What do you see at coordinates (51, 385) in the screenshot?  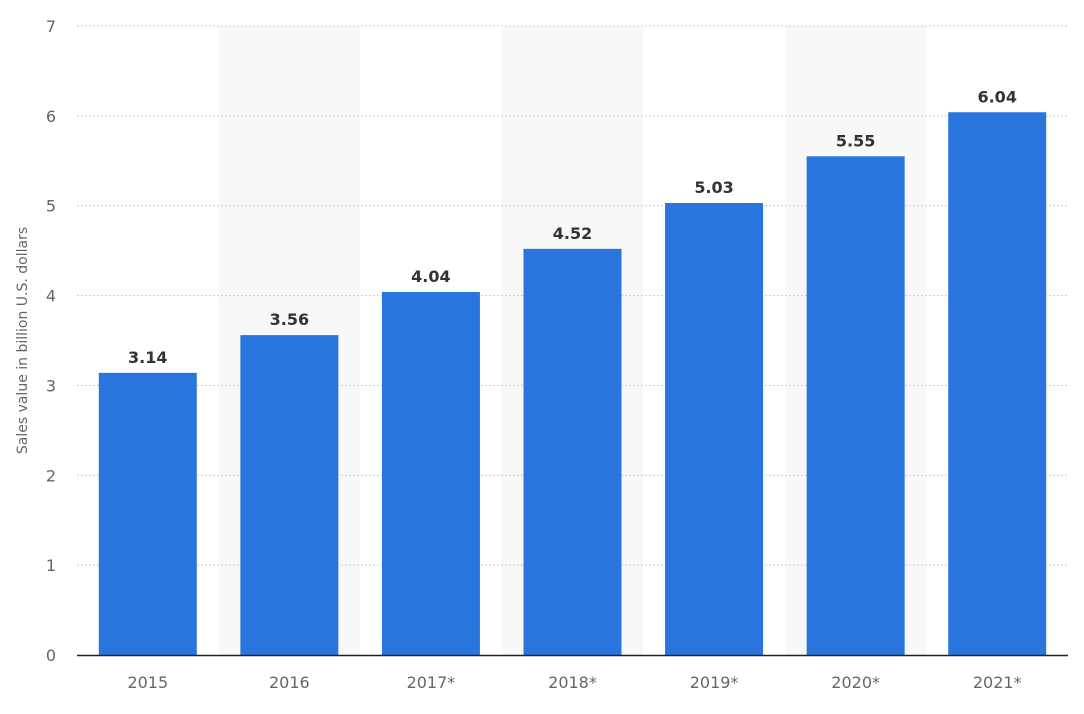 I see `y-tick-label: 3` at bounding box center [51, 385].